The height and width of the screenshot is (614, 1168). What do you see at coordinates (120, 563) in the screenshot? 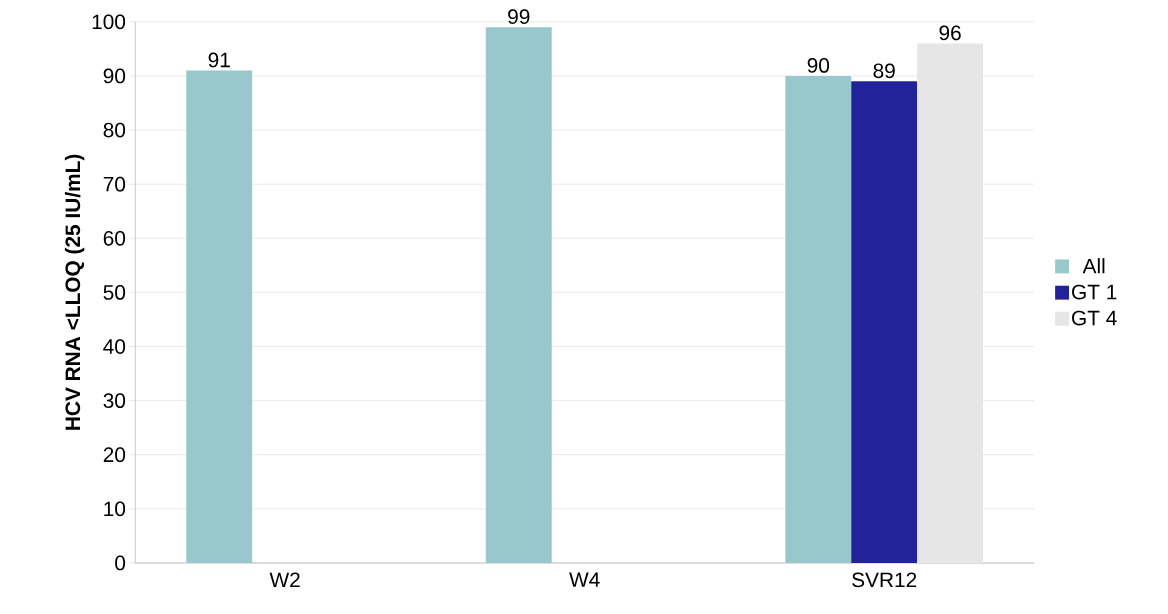
I see `y-tick-label: 0` at bounding box center [120, 563].